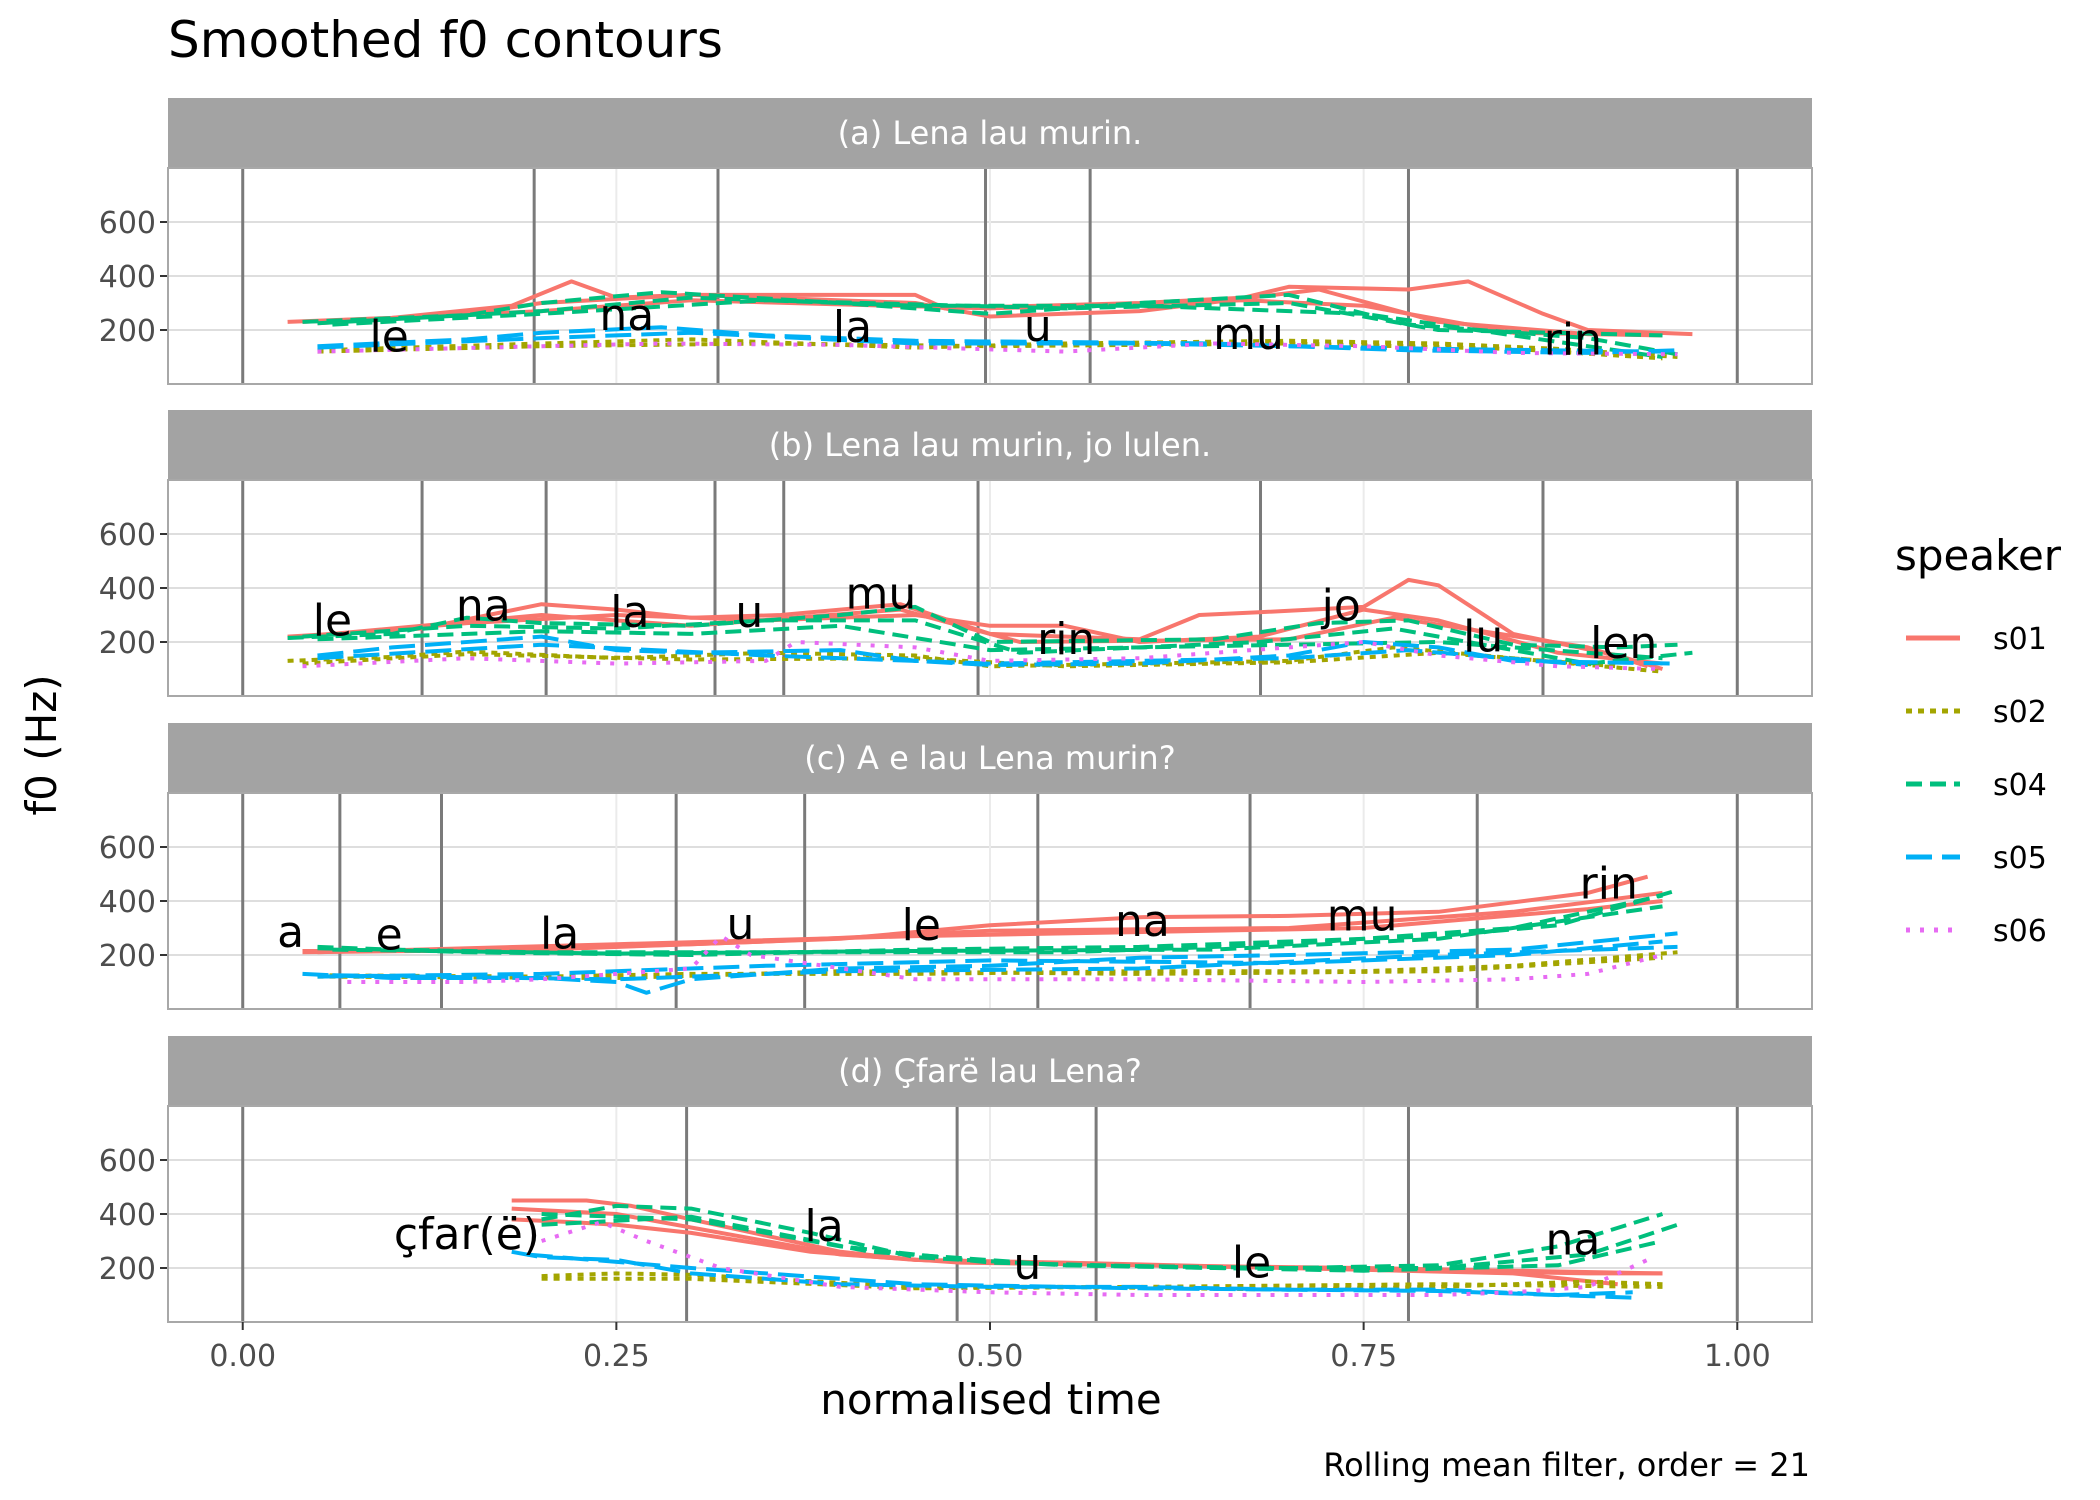  I want to click on legend: speaker s01 s02 s04 s05 s06, so click(1978, 740).